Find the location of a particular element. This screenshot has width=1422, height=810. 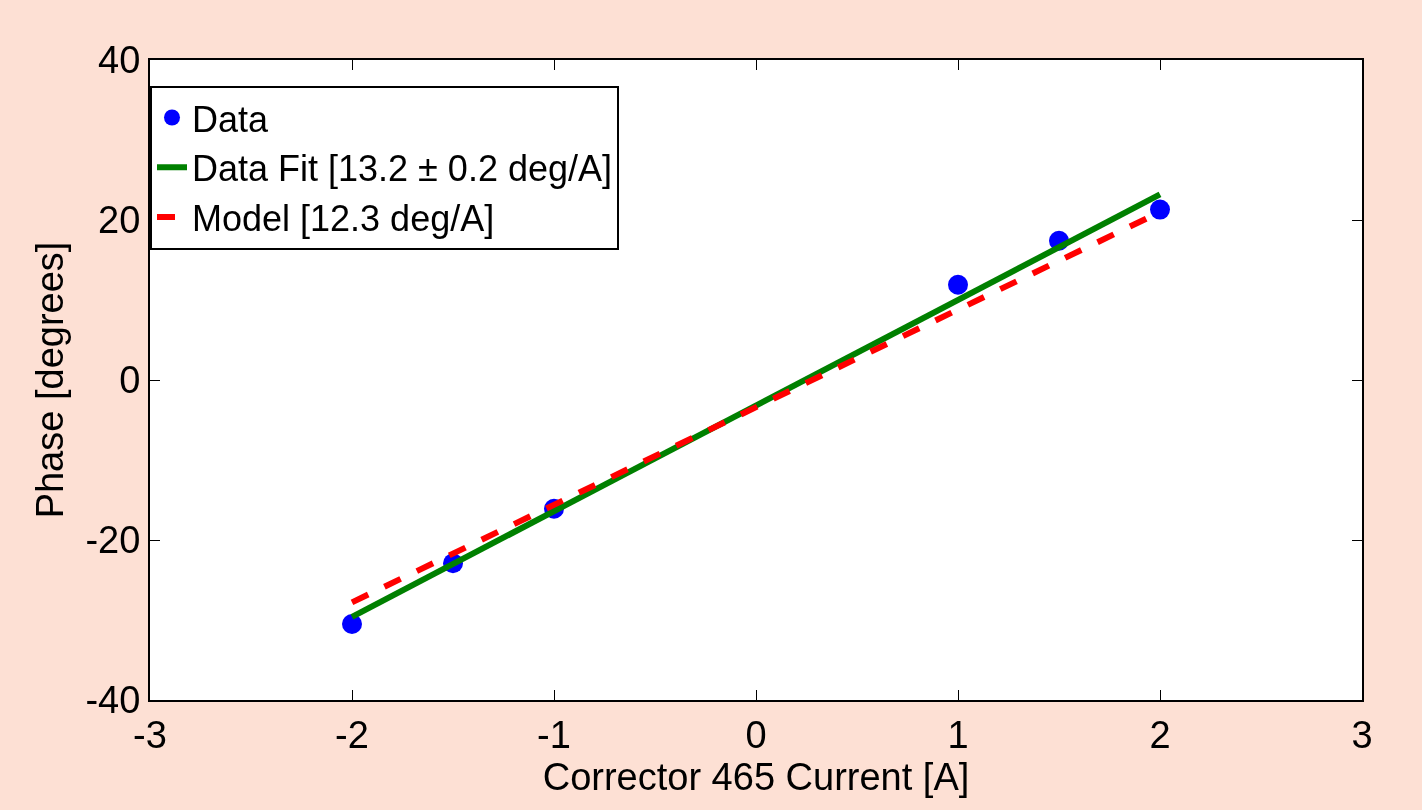

x-axis-title: Corrector 465 Current [A] is located at coordinates (756, 776).